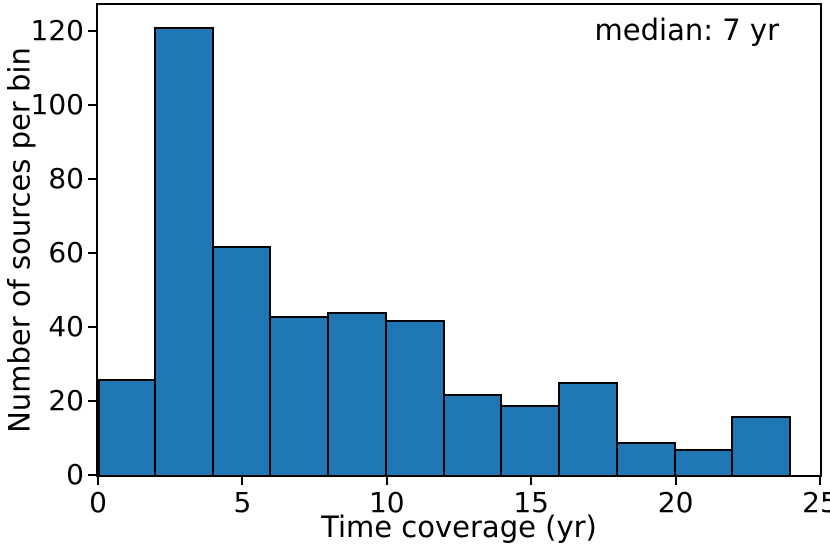 The height and width of the screenshot is (548, 830). Describe the element at coordinates (75, 474) in the screenshot. I see `y-tick-label: 0` at that location.